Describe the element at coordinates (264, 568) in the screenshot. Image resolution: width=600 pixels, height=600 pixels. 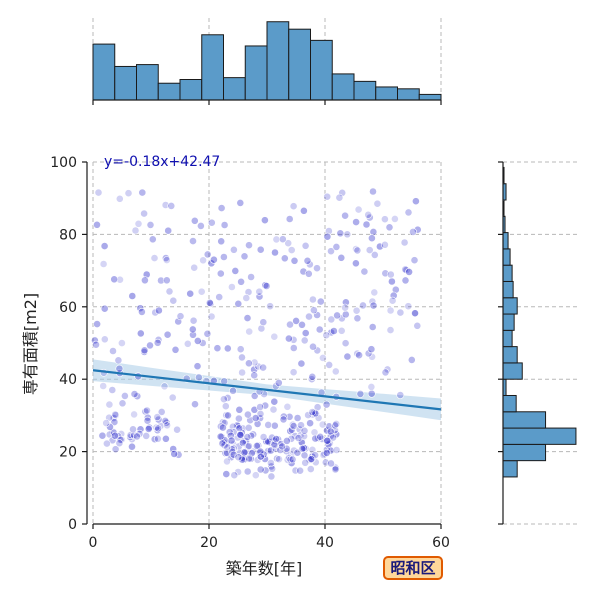
I see `x-axis-label: 築年数[年]` at that location.